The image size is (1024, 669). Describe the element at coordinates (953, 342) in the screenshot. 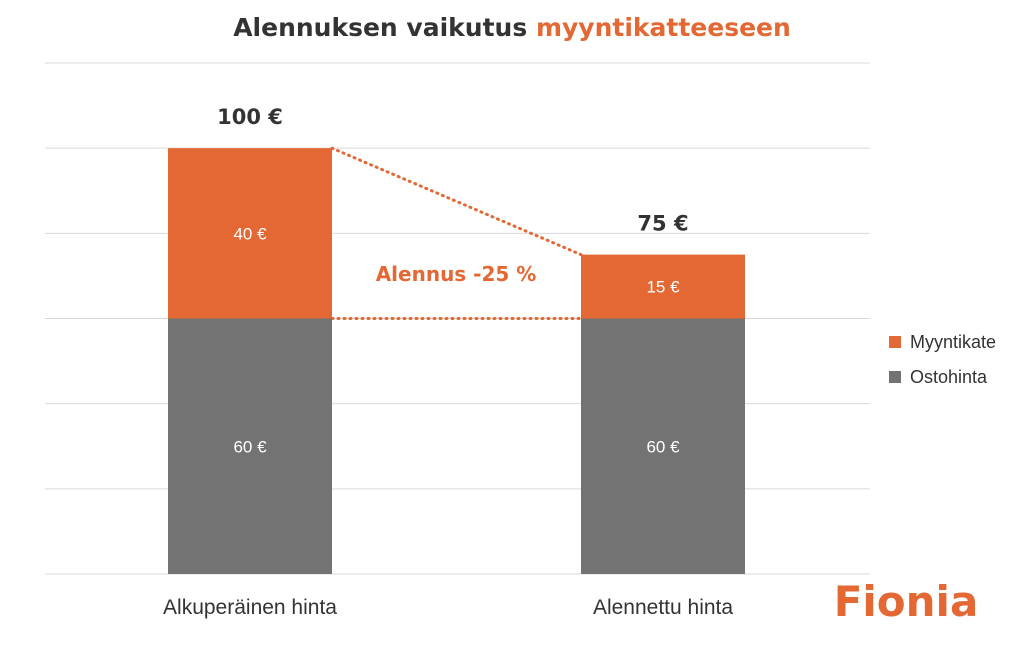

I see `legend-label: Myyntikate` at that location.